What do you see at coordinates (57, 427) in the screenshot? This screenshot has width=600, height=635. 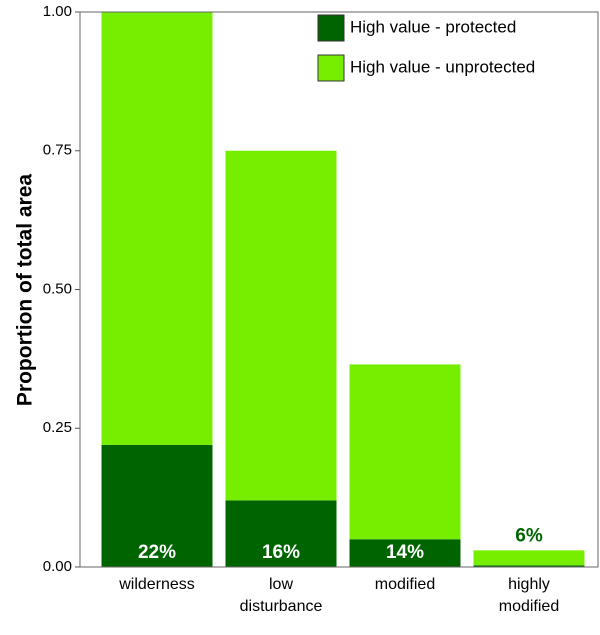 I see `y-tick-label: 0.25` at bounding box center [57, 427].